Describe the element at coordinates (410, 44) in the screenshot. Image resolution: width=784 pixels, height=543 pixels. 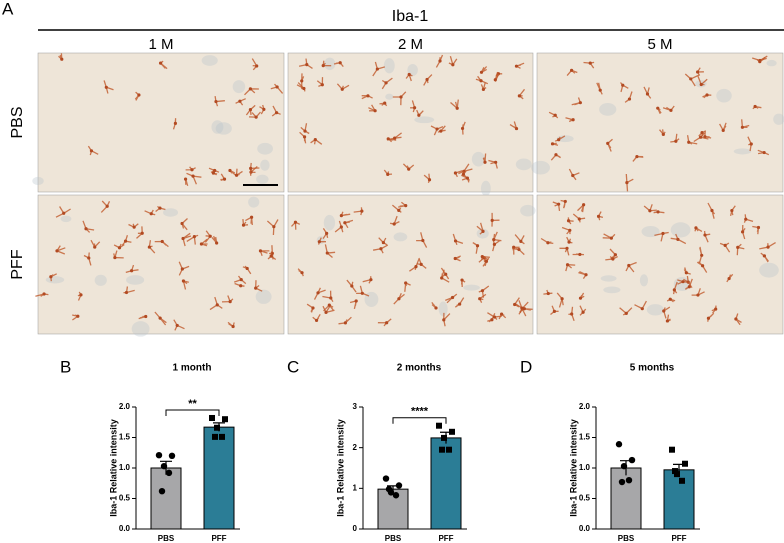
I see `column-label: 2 M` at that location.